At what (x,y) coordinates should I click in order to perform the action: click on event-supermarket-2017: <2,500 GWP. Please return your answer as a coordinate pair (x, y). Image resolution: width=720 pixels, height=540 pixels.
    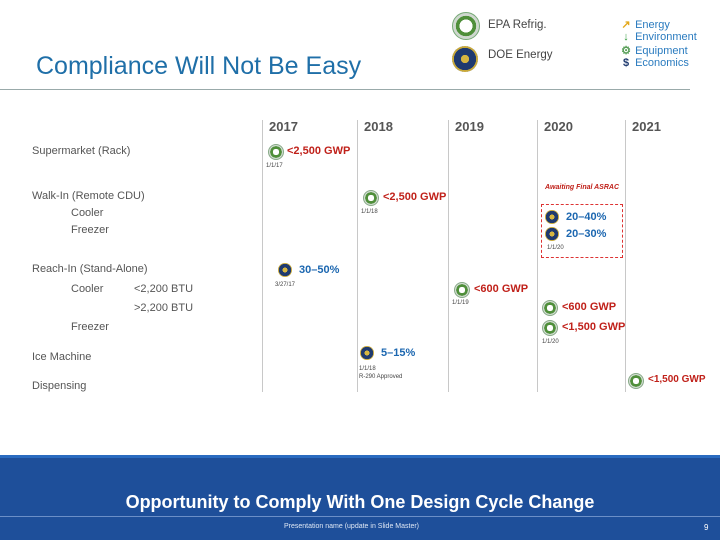
    Looking at the image, I should click on (319, 151).